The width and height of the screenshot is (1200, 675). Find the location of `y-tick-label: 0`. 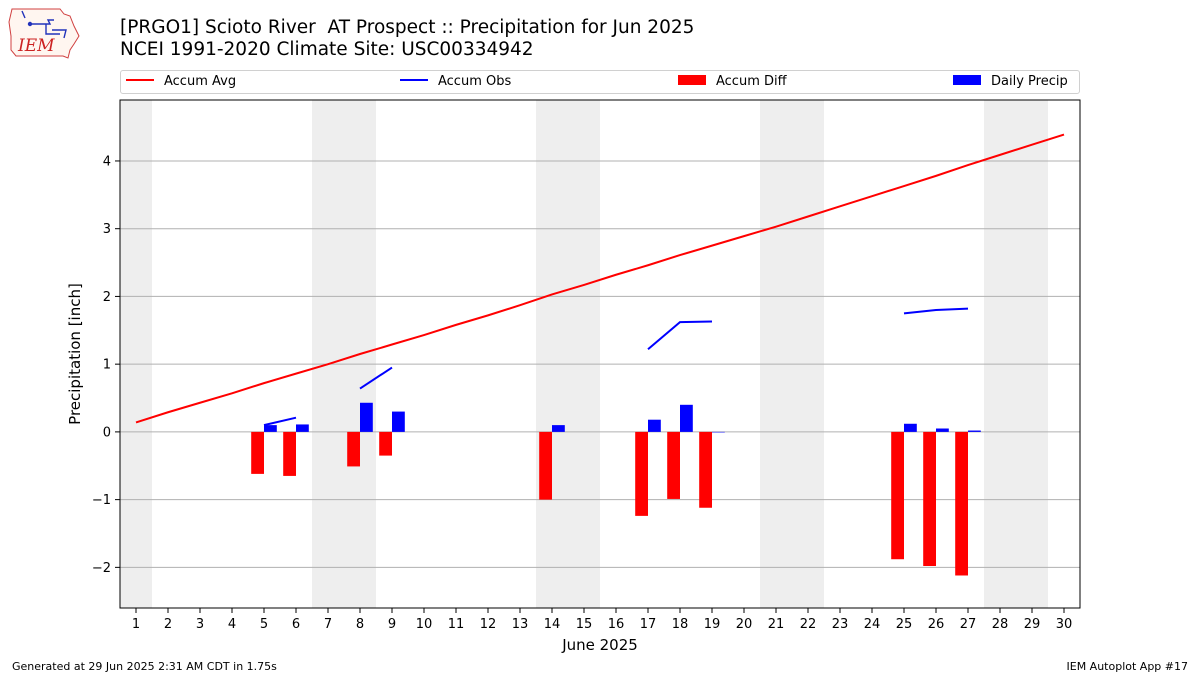

y-tick-label: 0 is located at coordinates (107, 432).